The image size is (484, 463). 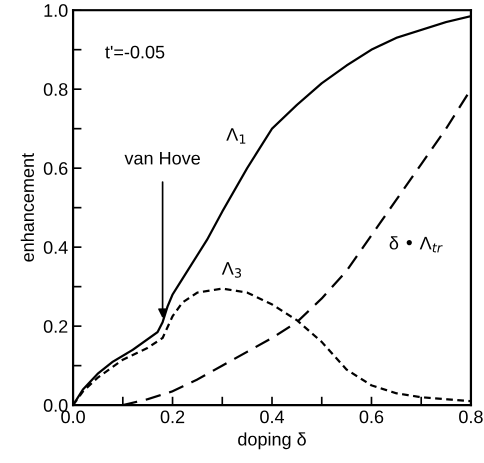 What do you see at coordinates (232, 270) in the screenshot?
I see `series-label: Λ$_{3}$` at bounding box center [232, 270].